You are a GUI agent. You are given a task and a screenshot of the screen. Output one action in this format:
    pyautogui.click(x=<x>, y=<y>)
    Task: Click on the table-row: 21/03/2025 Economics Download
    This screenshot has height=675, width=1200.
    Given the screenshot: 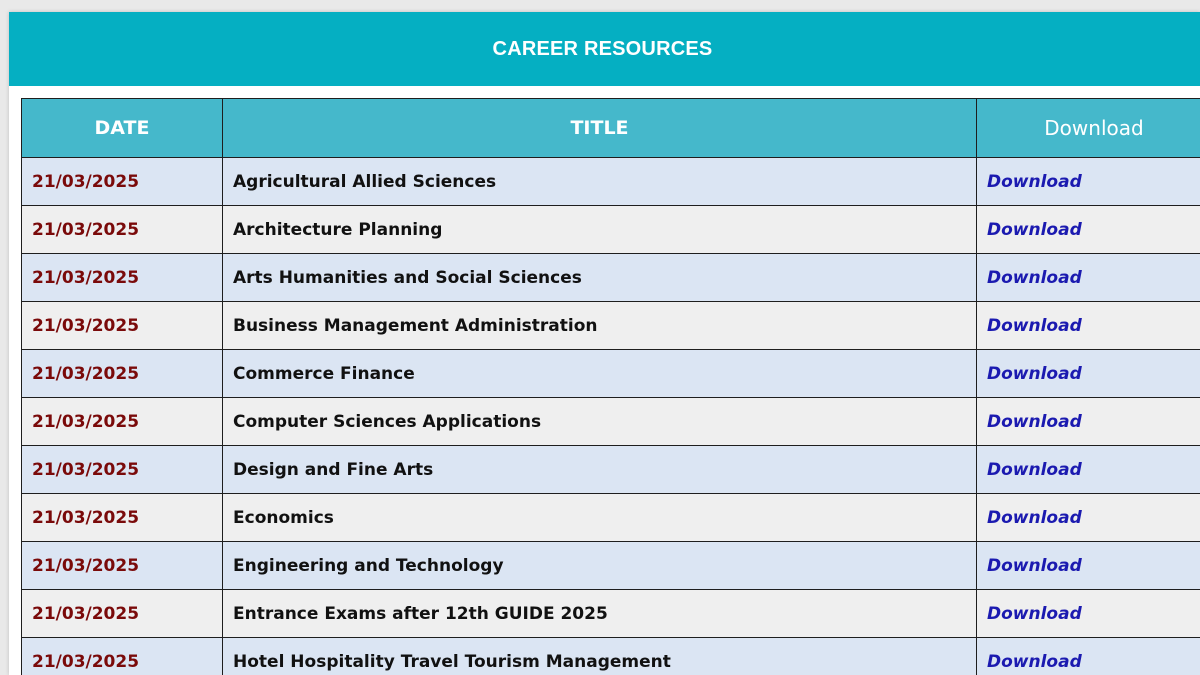 What is the action you would take?
    pyautogui.click(x=610, y=517)
    